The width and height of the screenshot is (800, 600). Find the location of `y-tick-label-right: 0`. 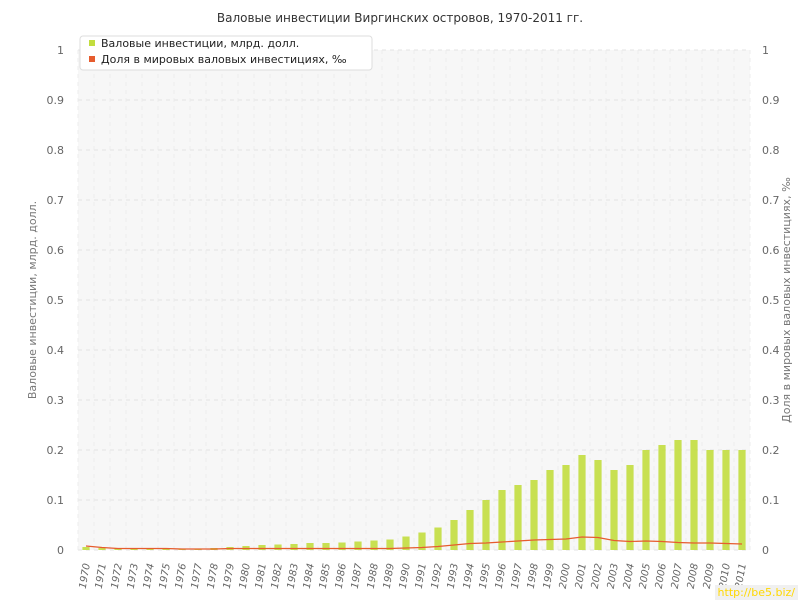

y-tick-label-right: 0 is located at coordinates (765, 550).